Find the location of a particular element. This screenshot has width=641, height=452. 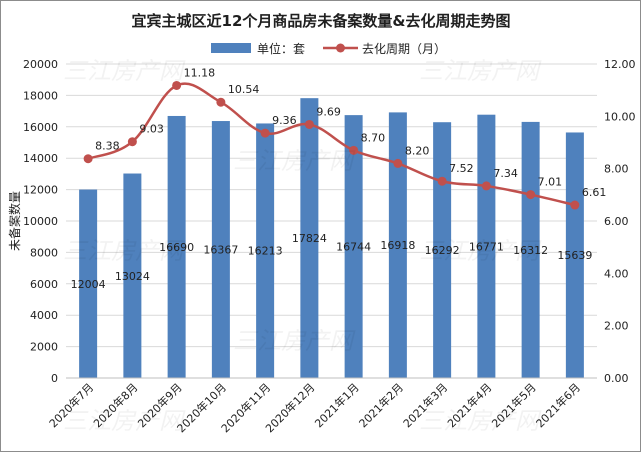

bar-data-label: 16690 is located at coordinates (176, 247).